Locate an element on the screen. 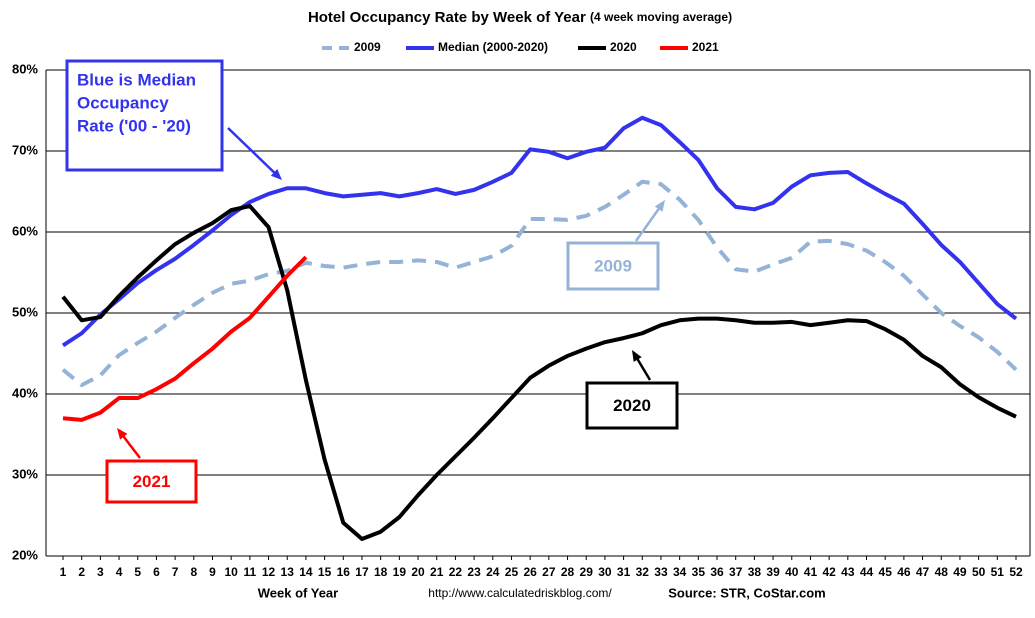 Image resolution: width=1035 pixels, height=618 pixels. annotation-text: 2021 is located at coordinates (152, 481).